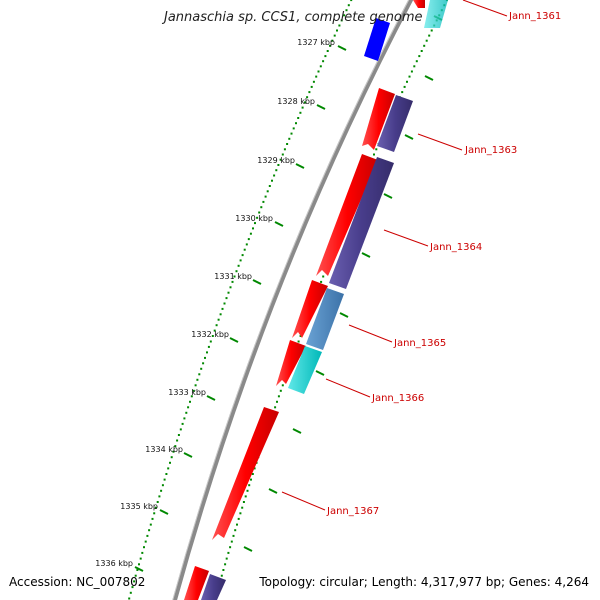 This screenshot has width=600, height=600. What do you see at coordinates (139, 506) in the screenshot?
I see `kbp-tick-label: 1335 kbp` at bounding box center [139, 506].